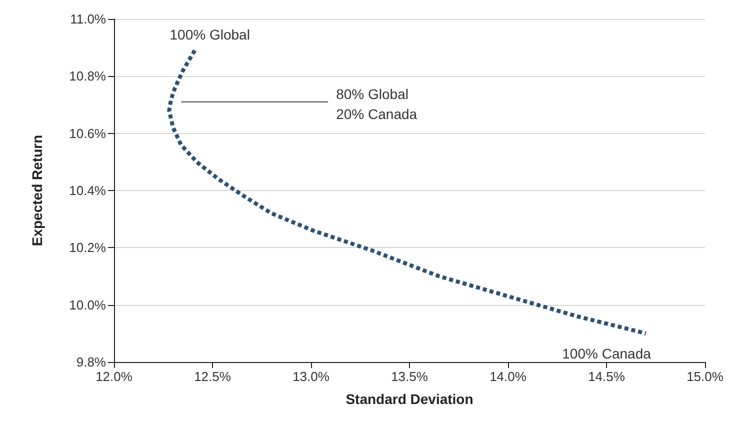 The image size is (732, 422). I want to click on y-tick-label: 10.8%, so click(87, 76).